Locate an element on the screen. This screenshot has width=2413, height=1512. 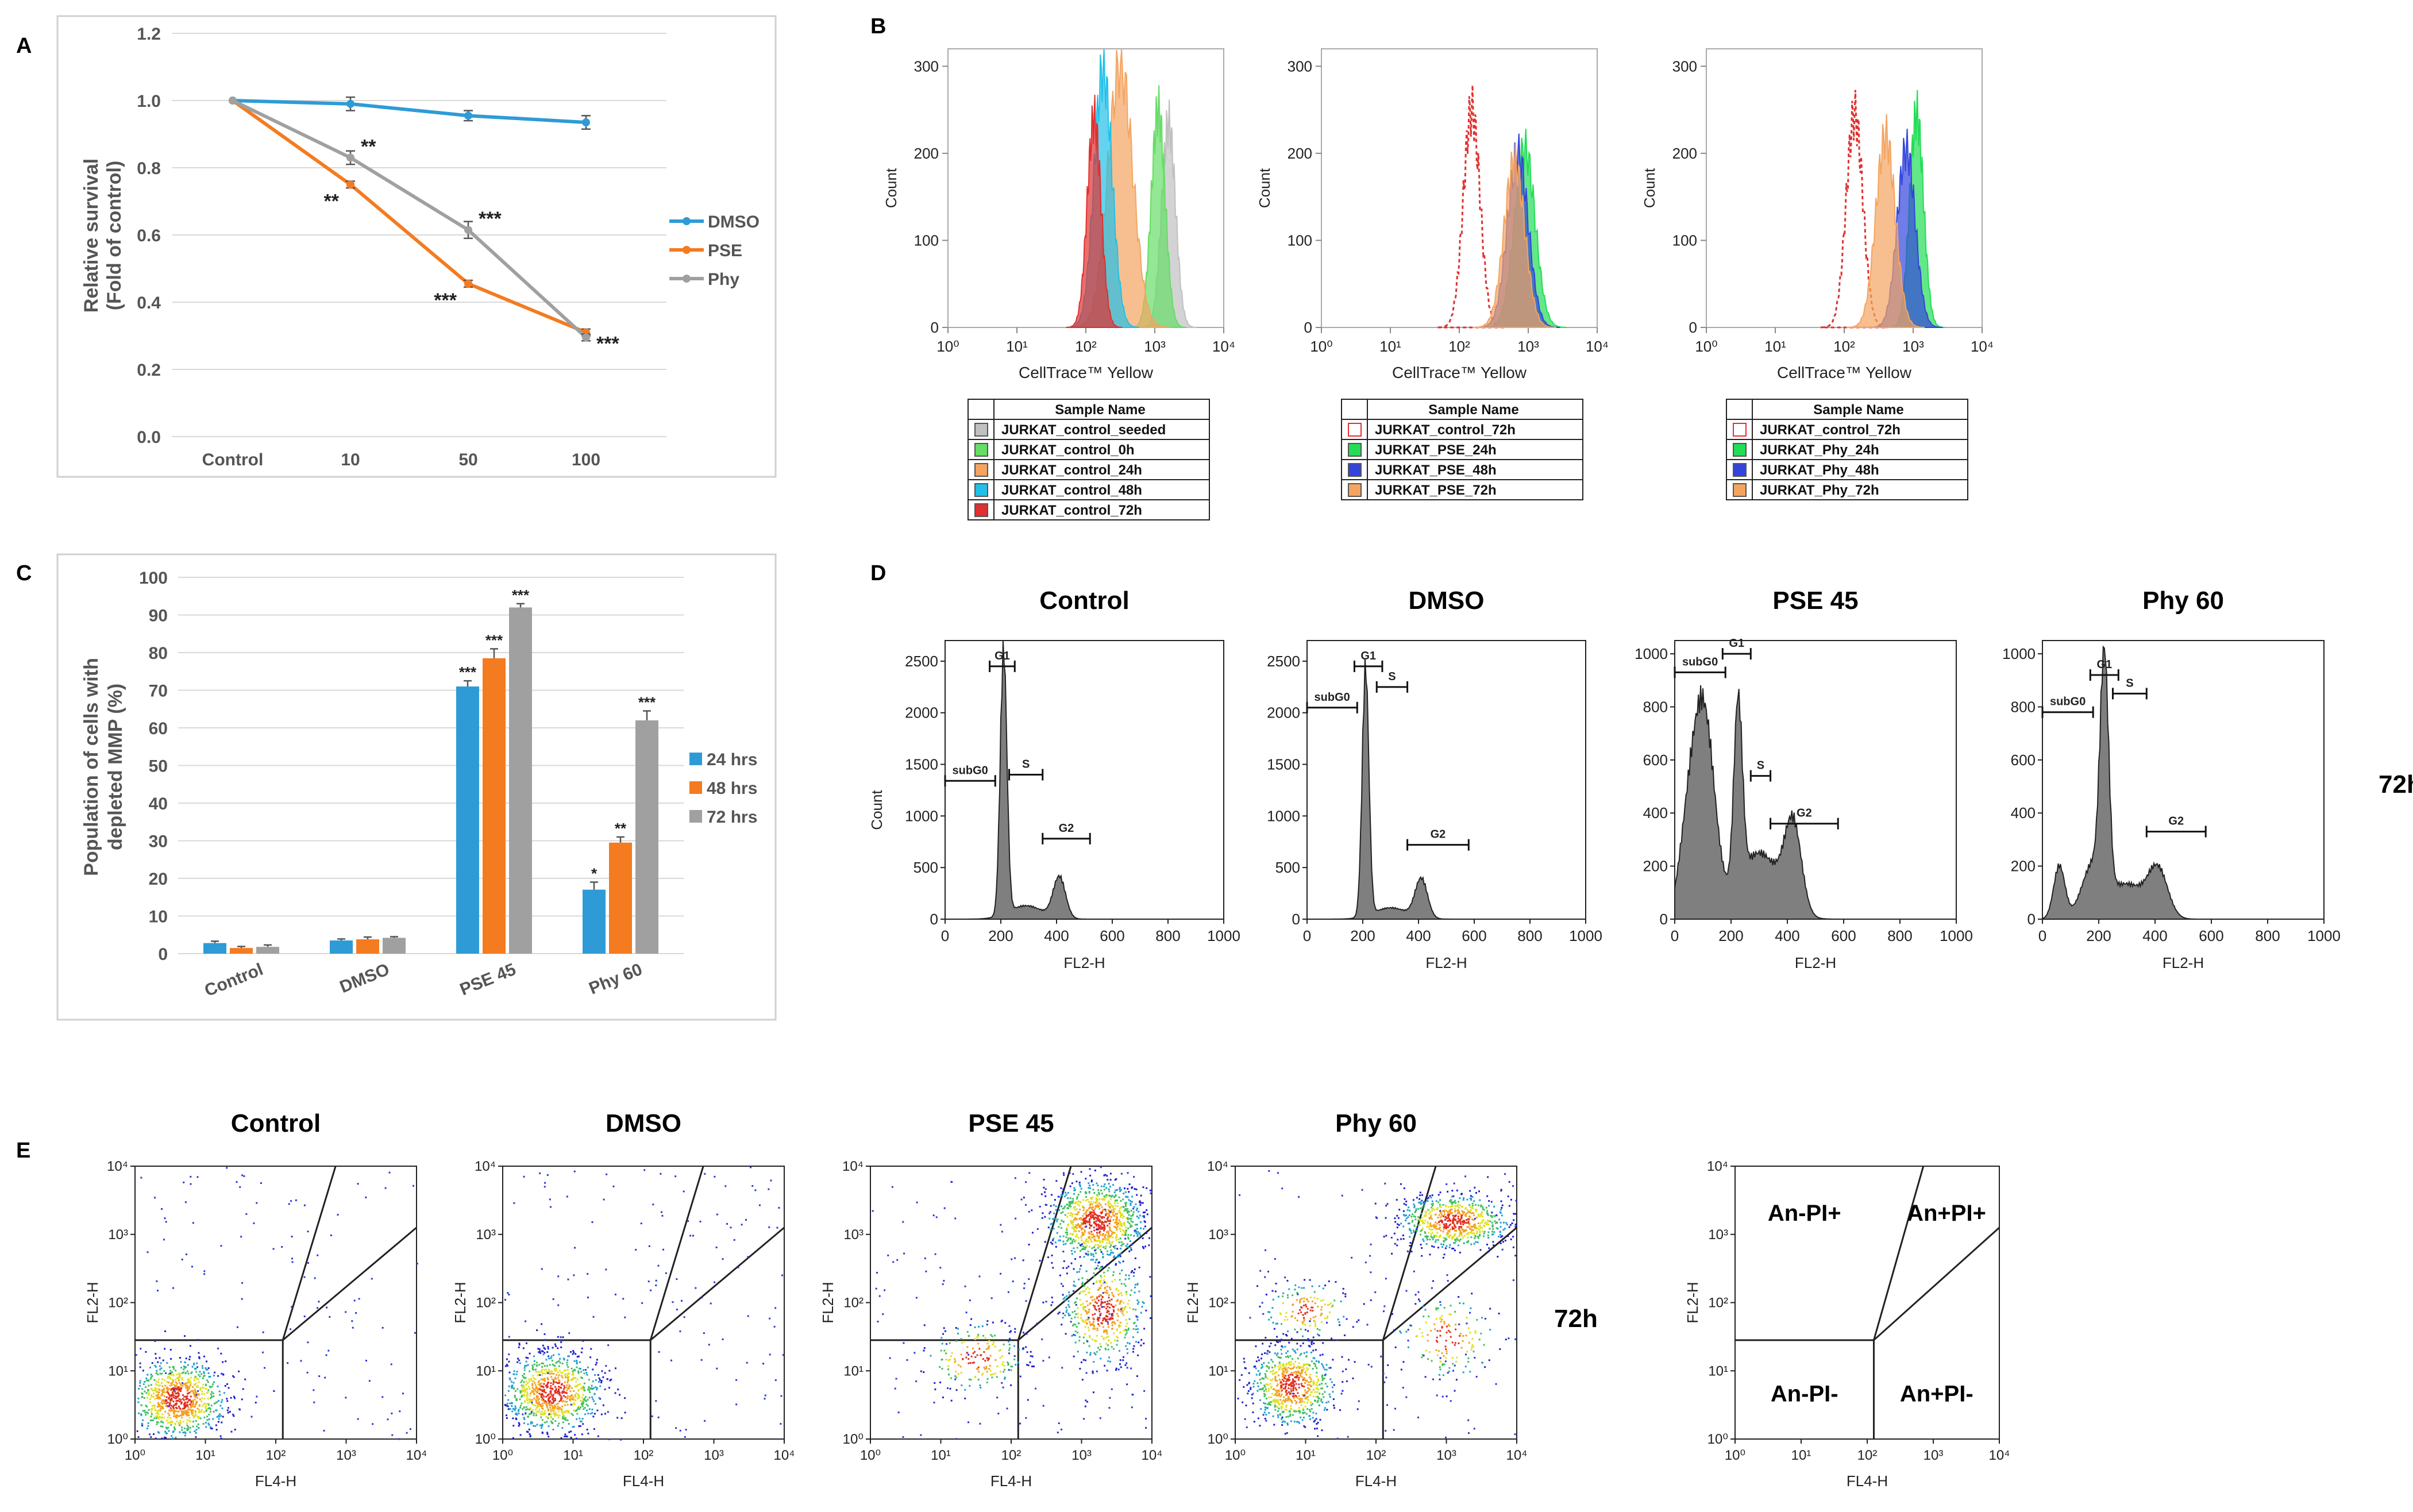
a-ytick-label: 0.4 is located at coordinates (149, 303).